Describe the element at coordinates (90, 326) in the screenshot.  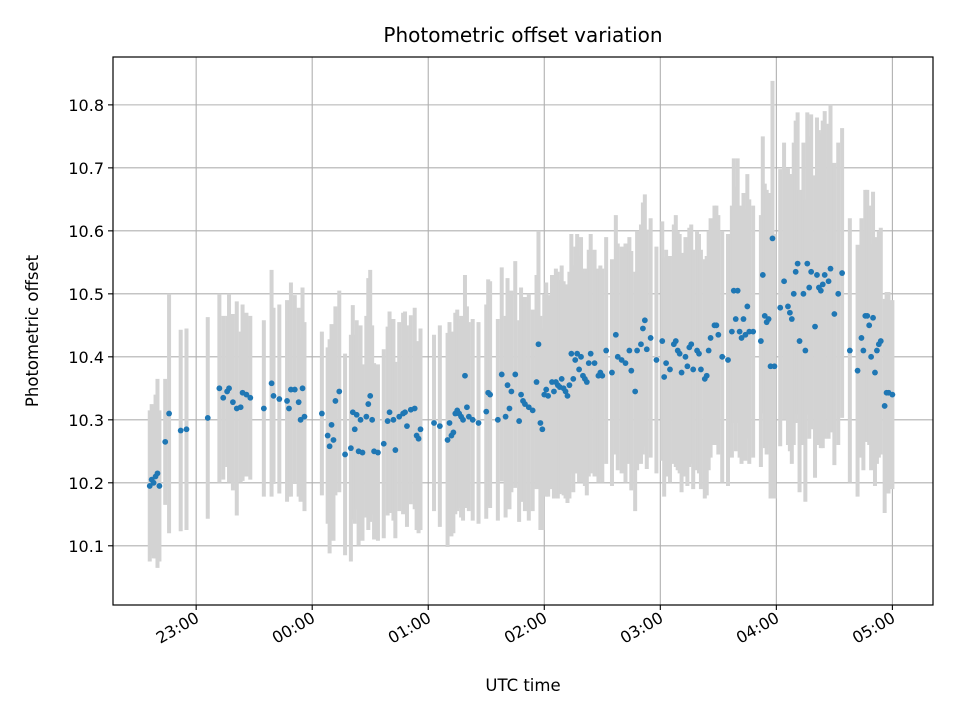
I see `y-axis-ticks: 10.1 10.2 10.3 10.4 10.5 10.6 10.7 10.8` at that location.